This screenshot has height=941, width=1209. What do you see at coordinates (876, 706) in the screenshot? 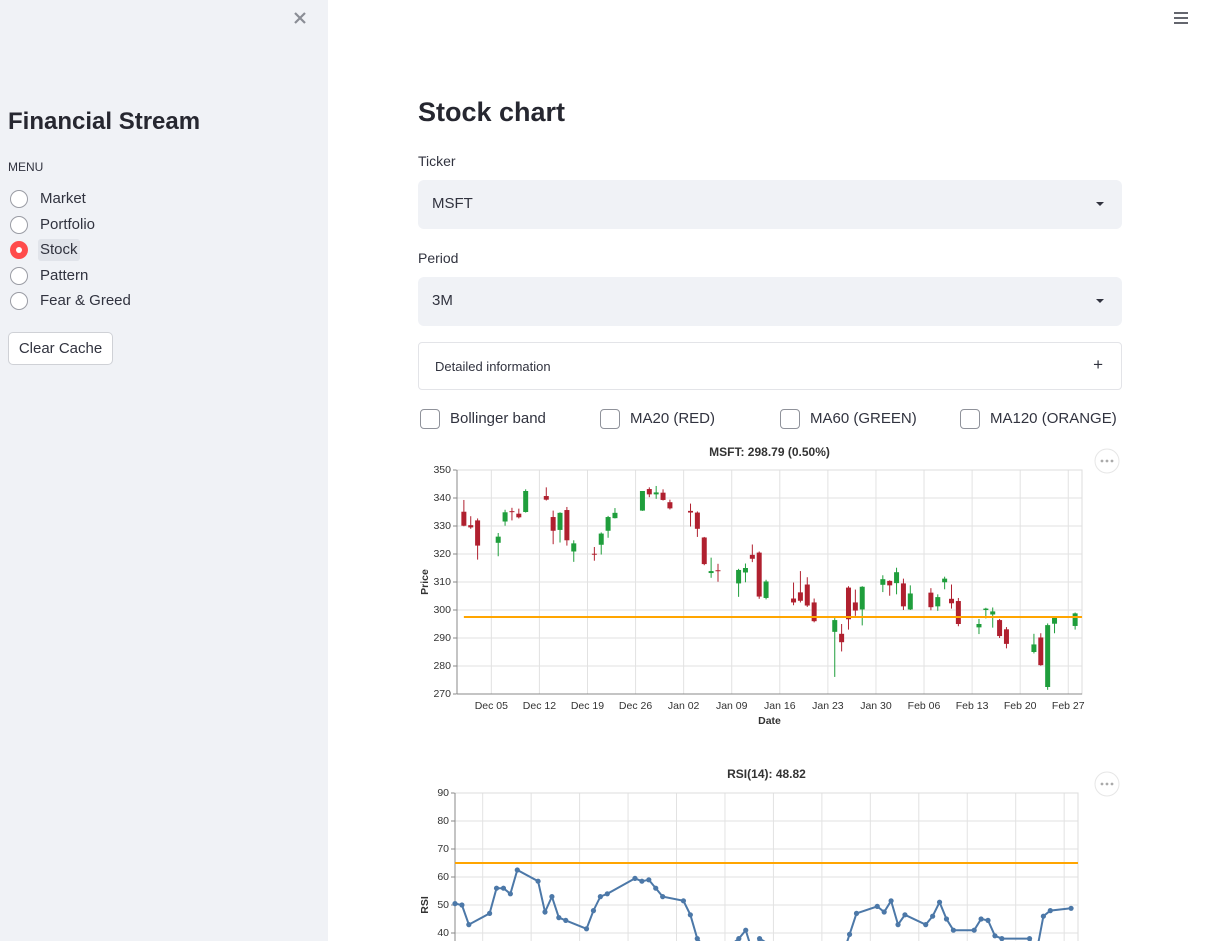
I see `x-tick-label: Jan 30` at bounding box center [876, 706].